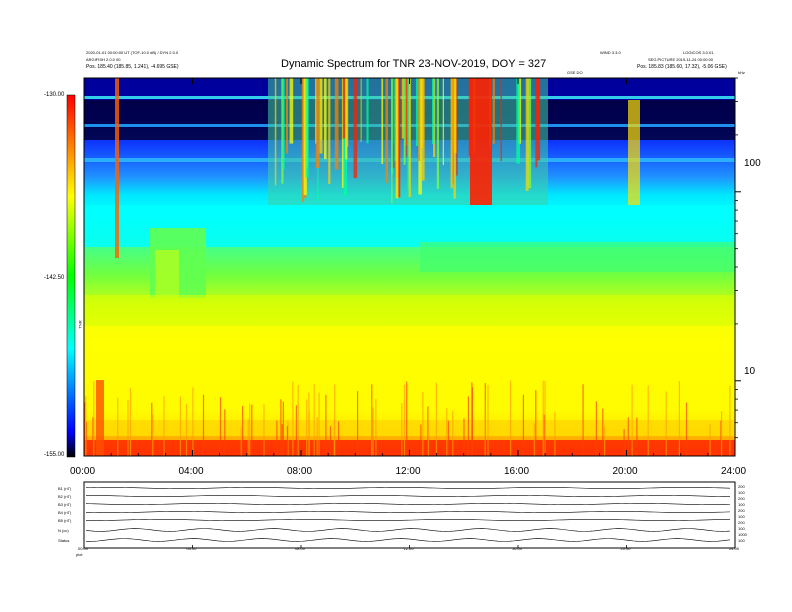 This screenshot has width=792, height=612. What do you see at coordinates (300, 548) in the screenshot?
I see `bottom-x-tick-label: 08:00` at bounding box center [300, 548].